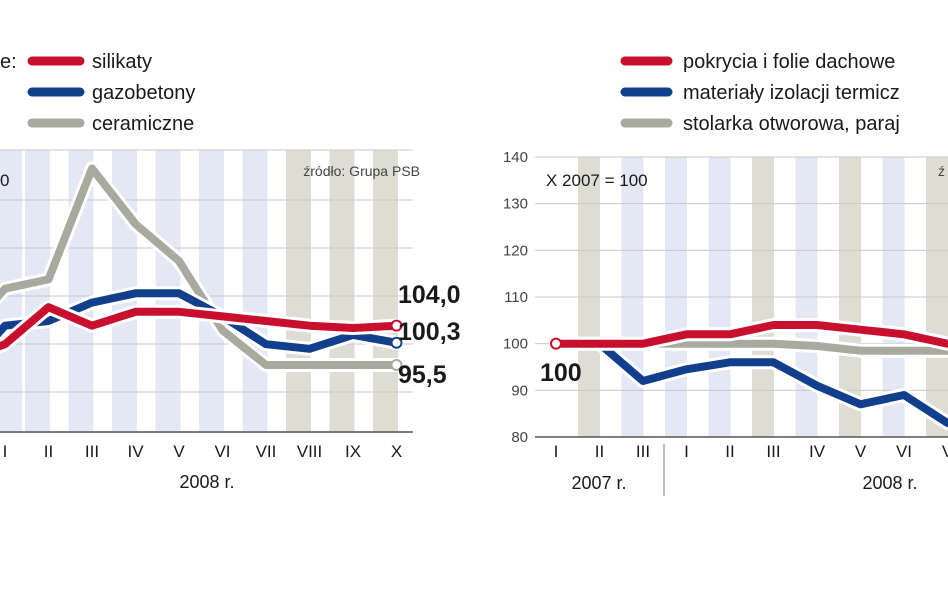 This screenshot has width=948, height=593. I want to click on x-tick-left-7: VIII, so click(310, 451).